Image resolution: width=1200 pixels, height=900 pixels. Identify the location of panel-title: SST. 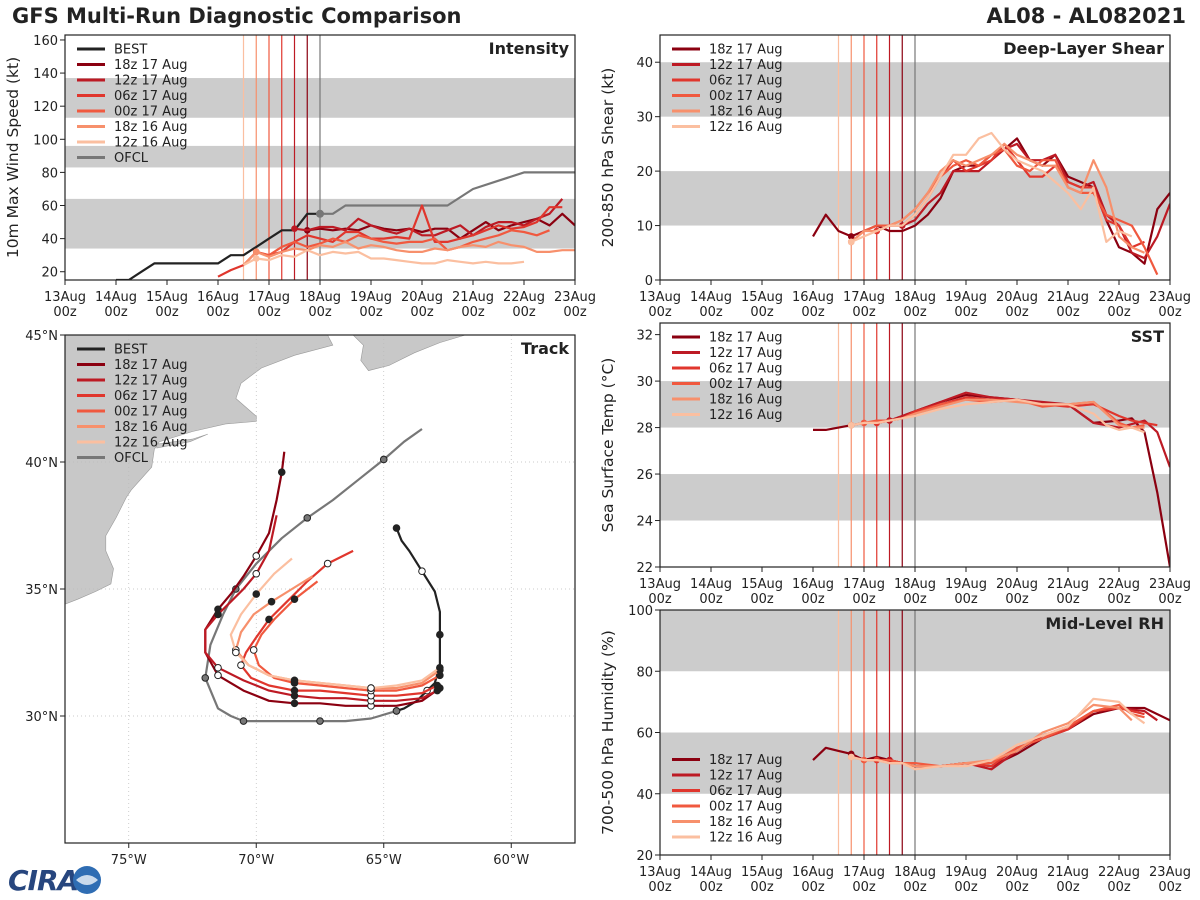
(1147, 336).